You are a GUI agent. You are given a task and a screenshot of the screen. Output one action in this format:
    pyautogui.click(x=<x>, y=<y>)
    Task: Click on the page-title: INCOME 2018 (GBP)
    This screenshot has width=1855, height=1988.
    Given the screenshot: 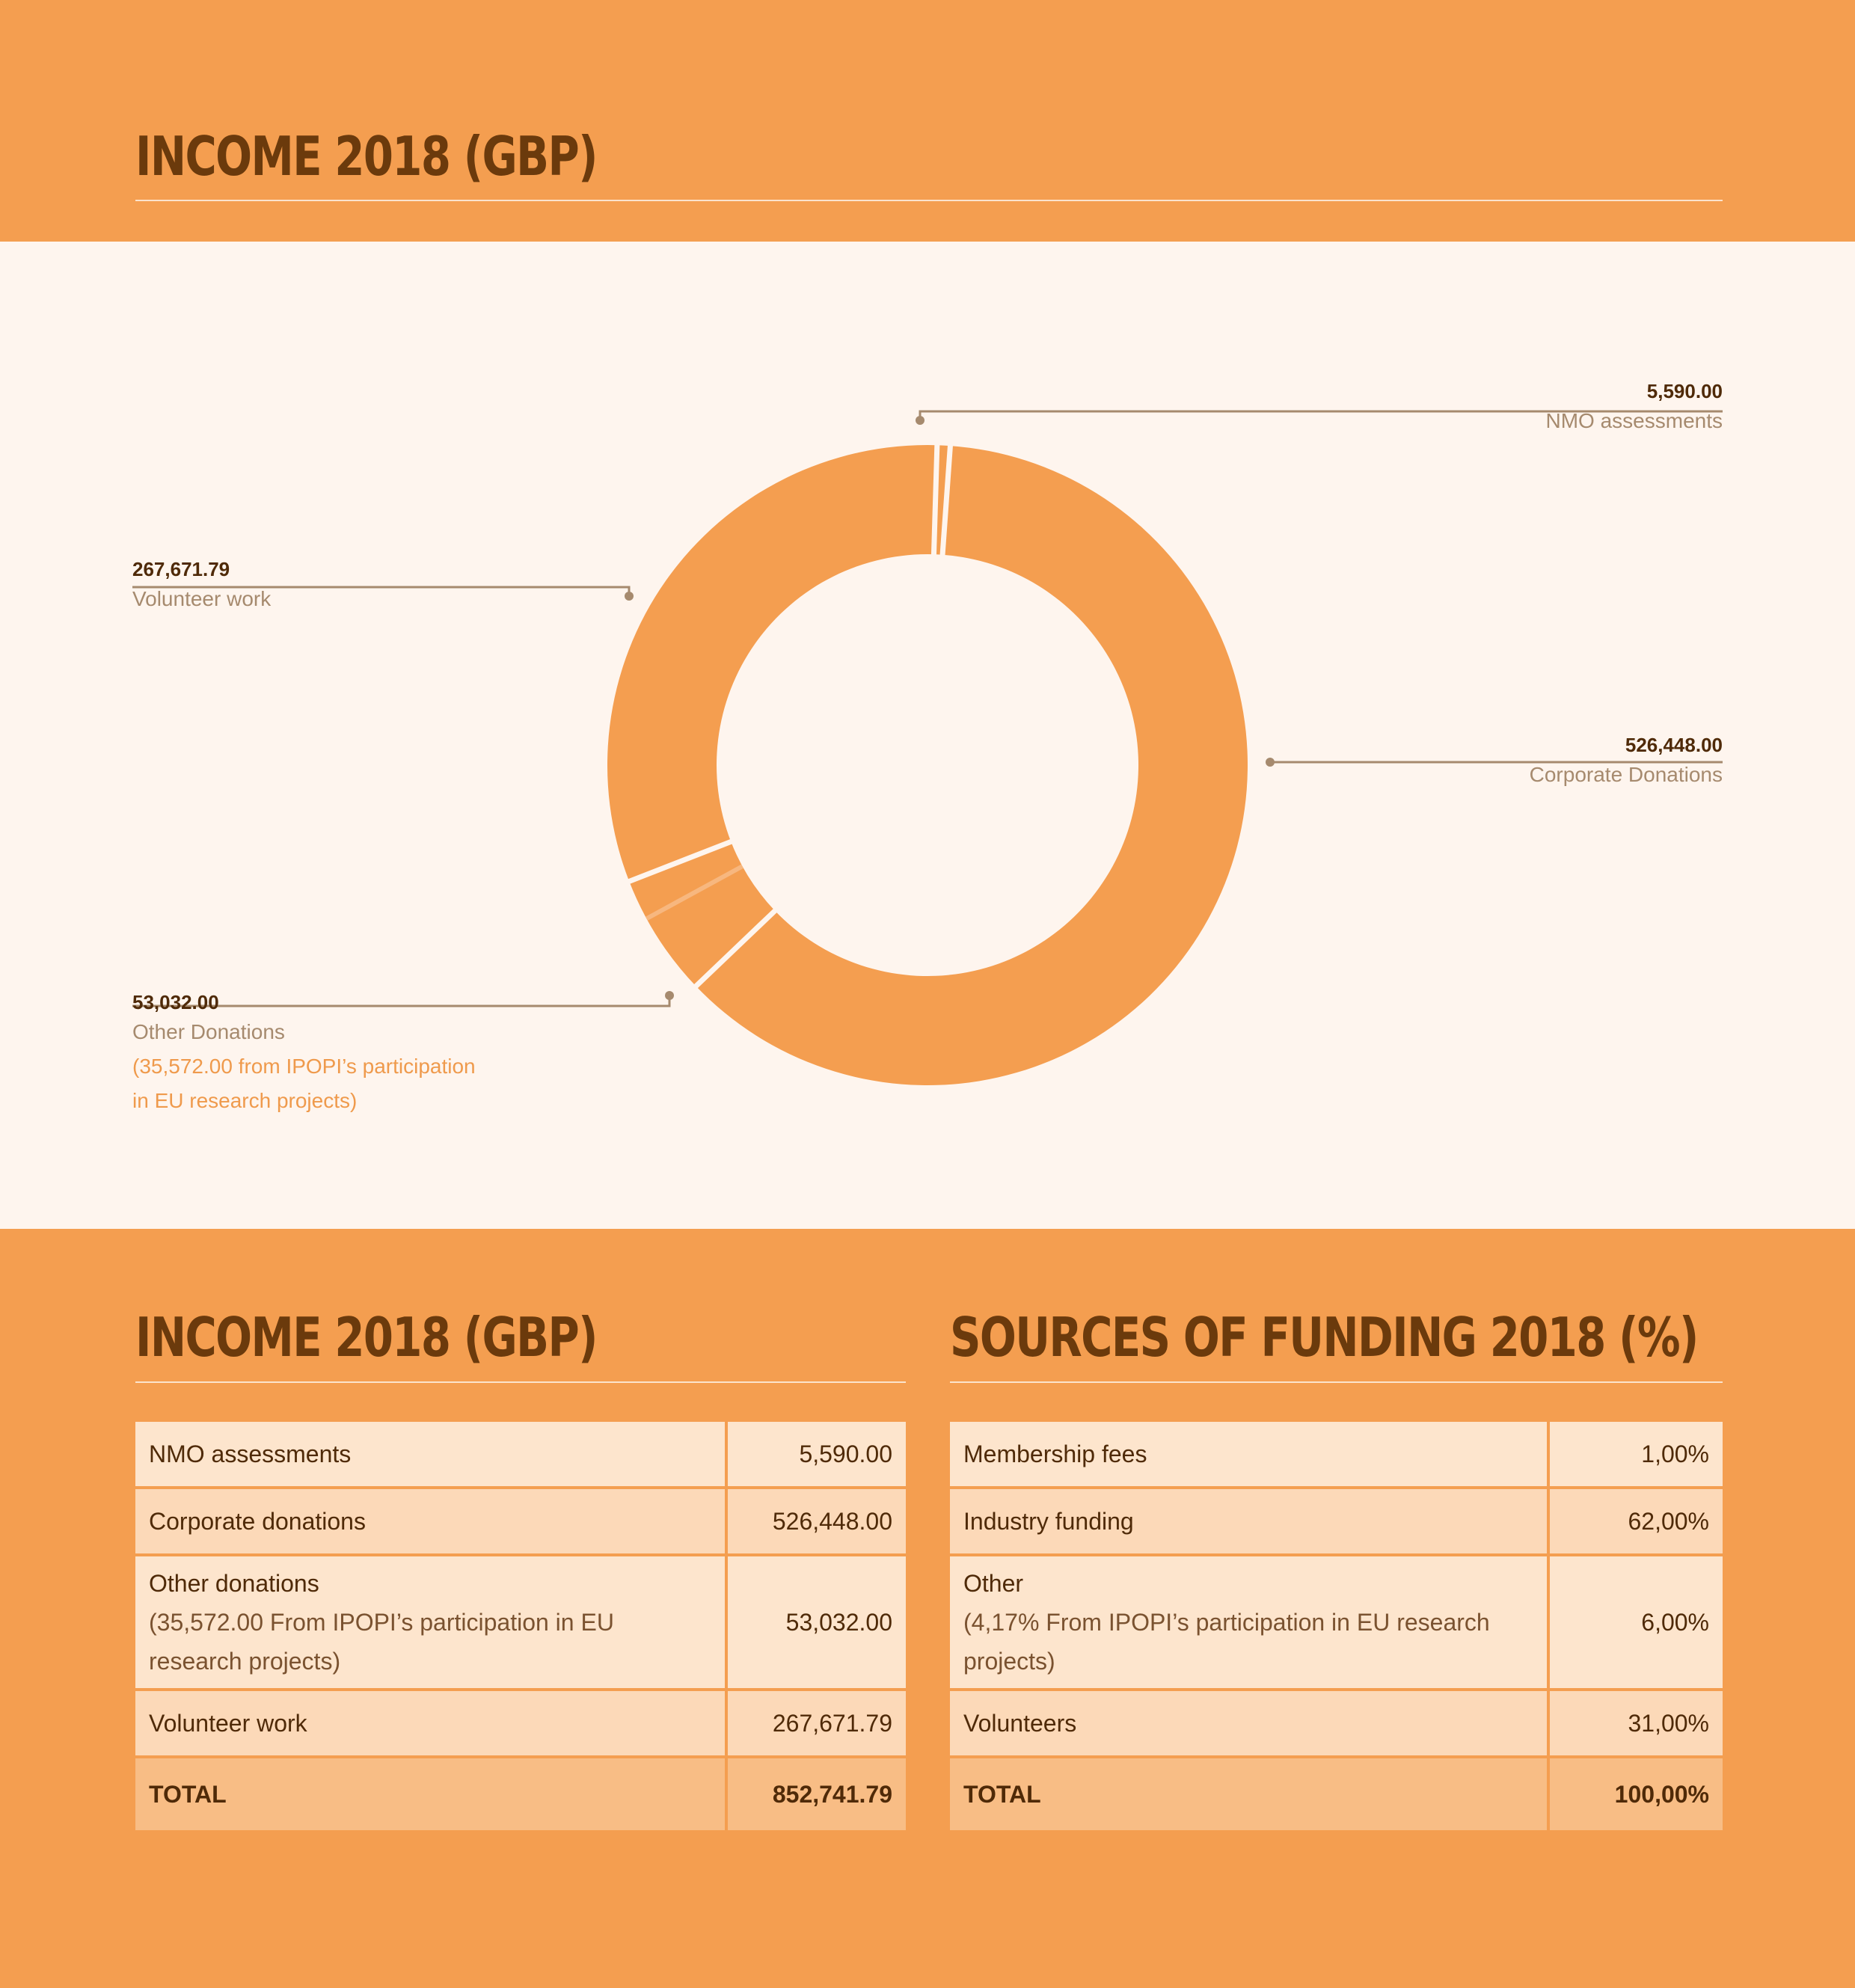 What is the action you would take?
    pyautogui.click(x=366, y=156)
    